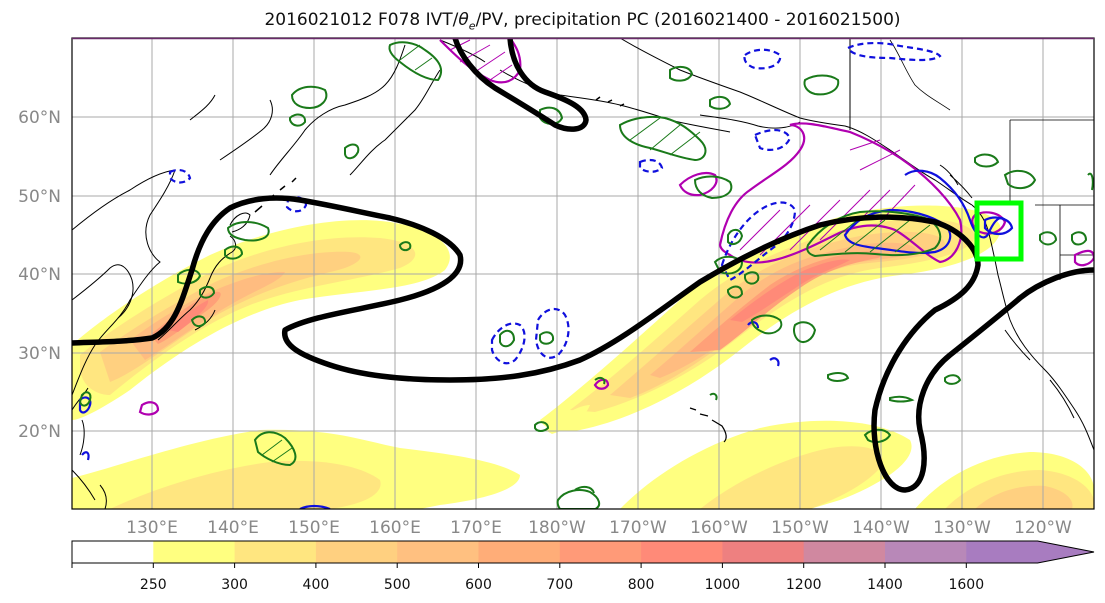  I want to click on lon-label-150e: 150°E, so click(314, 528).